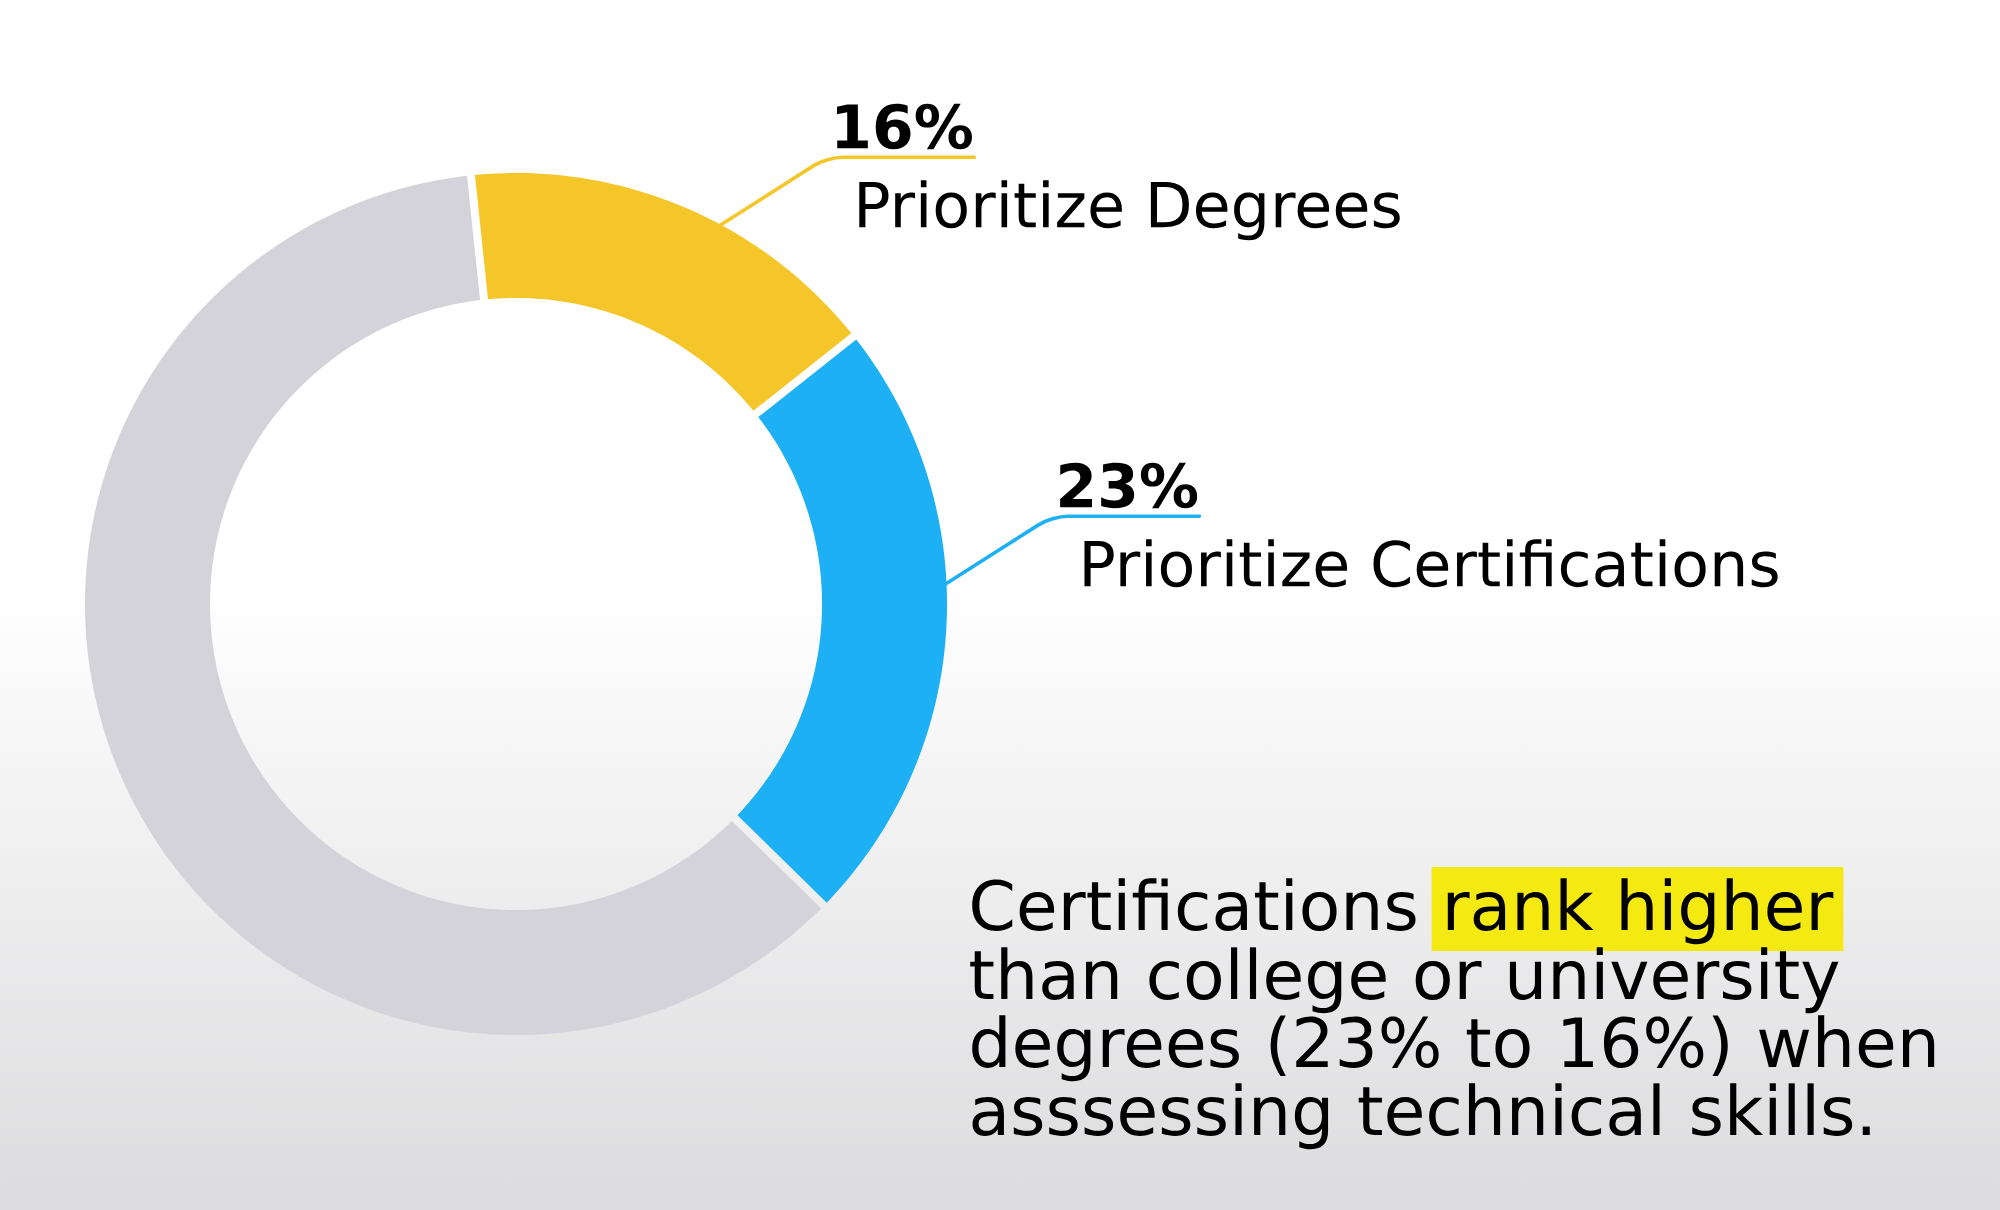 Image resolution: width=2000 pixels, height=1210 pixels. Describe the element at coordinates (1129, 210) in the screenshot. I see `slice-label: Prioritize Degrees` at that location.